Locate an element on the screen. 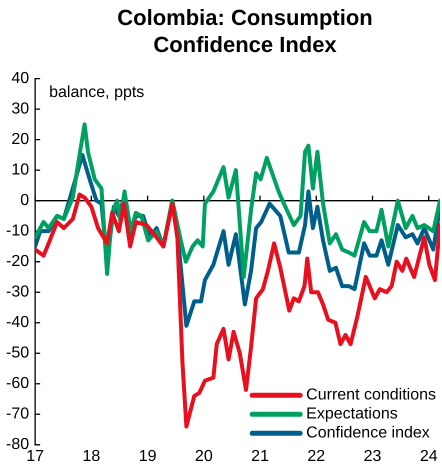  legend-label: Confidence index is located at coordinates (368, 433).